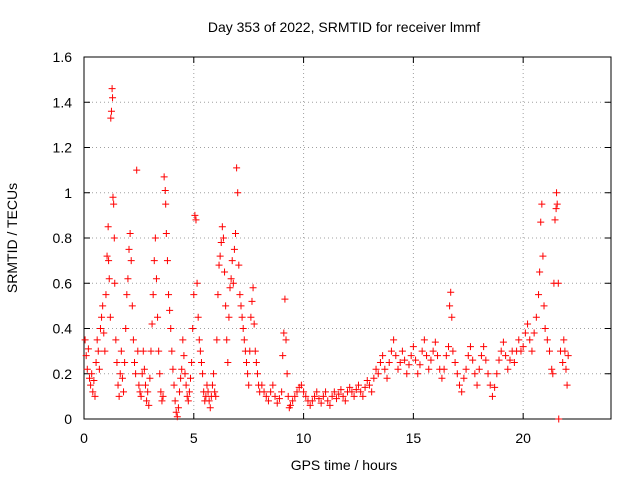  What do you see at coordinates (63, 57) in the screenshot?
I see `y-tick-label: 1.6` at bounding box center [63, 57].